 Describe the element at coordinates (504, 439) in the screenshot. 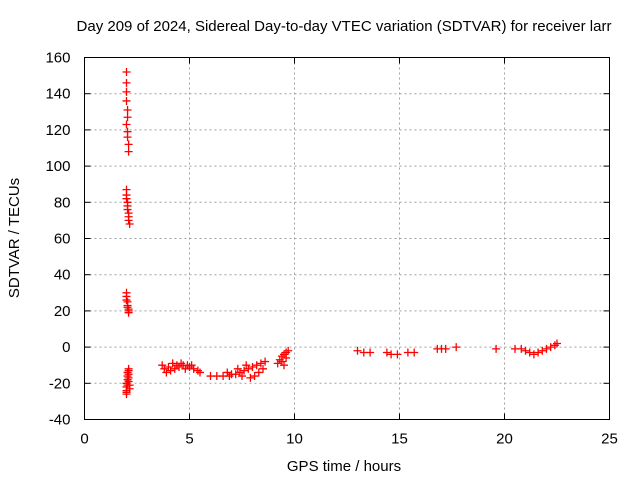

I see `x-tick-label: 20` at that location.